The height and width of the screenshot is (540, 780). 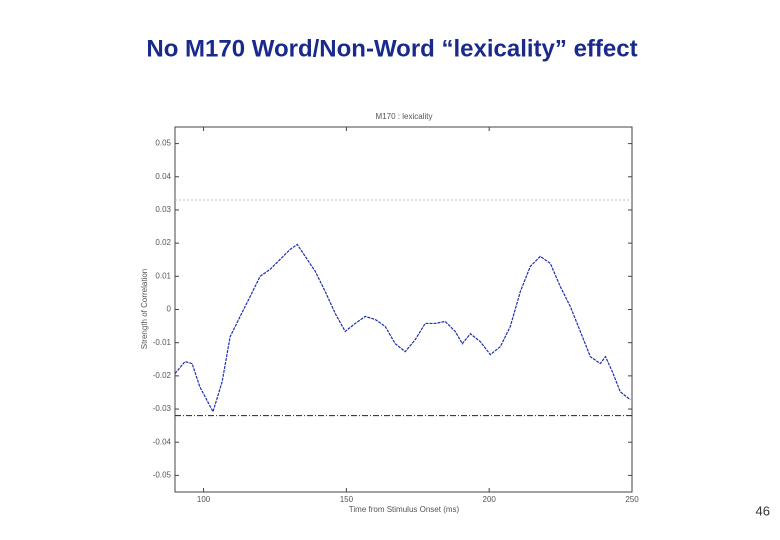 What do you see at coordinates (162, 342) in the screenshot?
I see `y-tick-label: -0.01` at bounding box center [162, 342].